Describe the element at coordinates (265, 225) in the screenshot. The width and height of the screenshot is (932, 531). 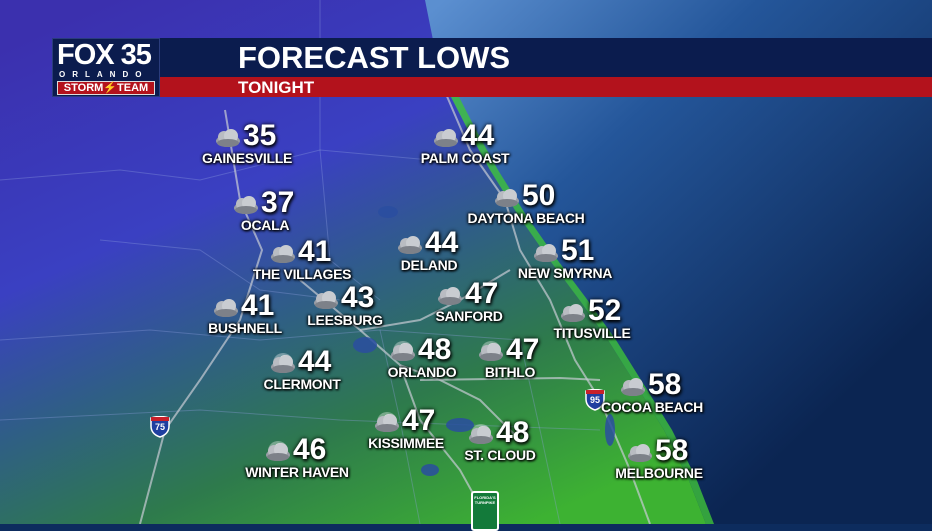
I see `city-name: OCALA` at that location.